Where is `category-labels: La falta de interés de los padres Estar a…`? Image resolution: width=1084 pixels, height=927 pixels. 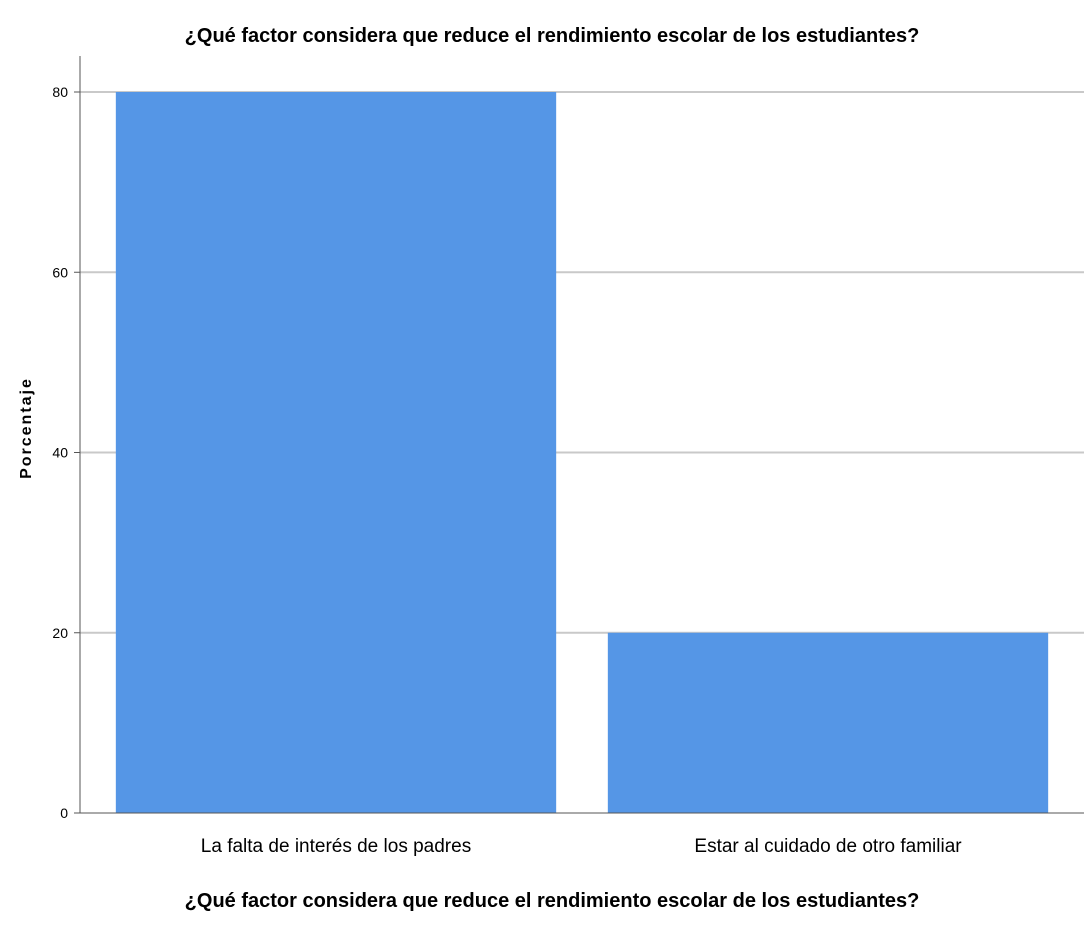
category-labels: La falta de interés de los padres Estar a… is located at coordinates (581, 846).